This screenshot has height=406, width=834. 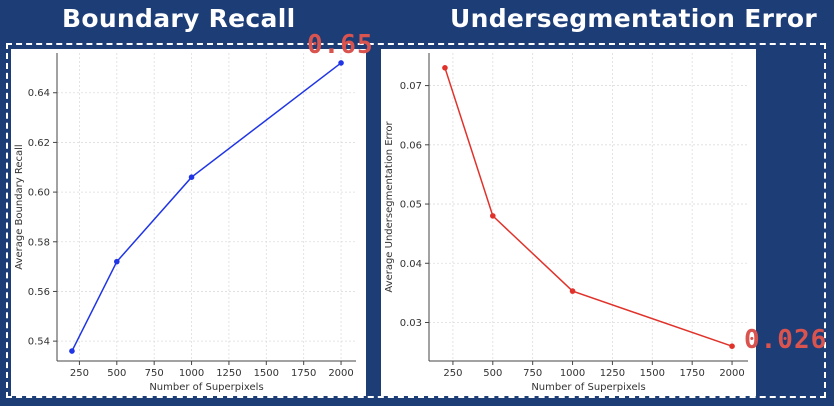 I want to click on y-tick-label: 0.03, so click(x=411, y=323).